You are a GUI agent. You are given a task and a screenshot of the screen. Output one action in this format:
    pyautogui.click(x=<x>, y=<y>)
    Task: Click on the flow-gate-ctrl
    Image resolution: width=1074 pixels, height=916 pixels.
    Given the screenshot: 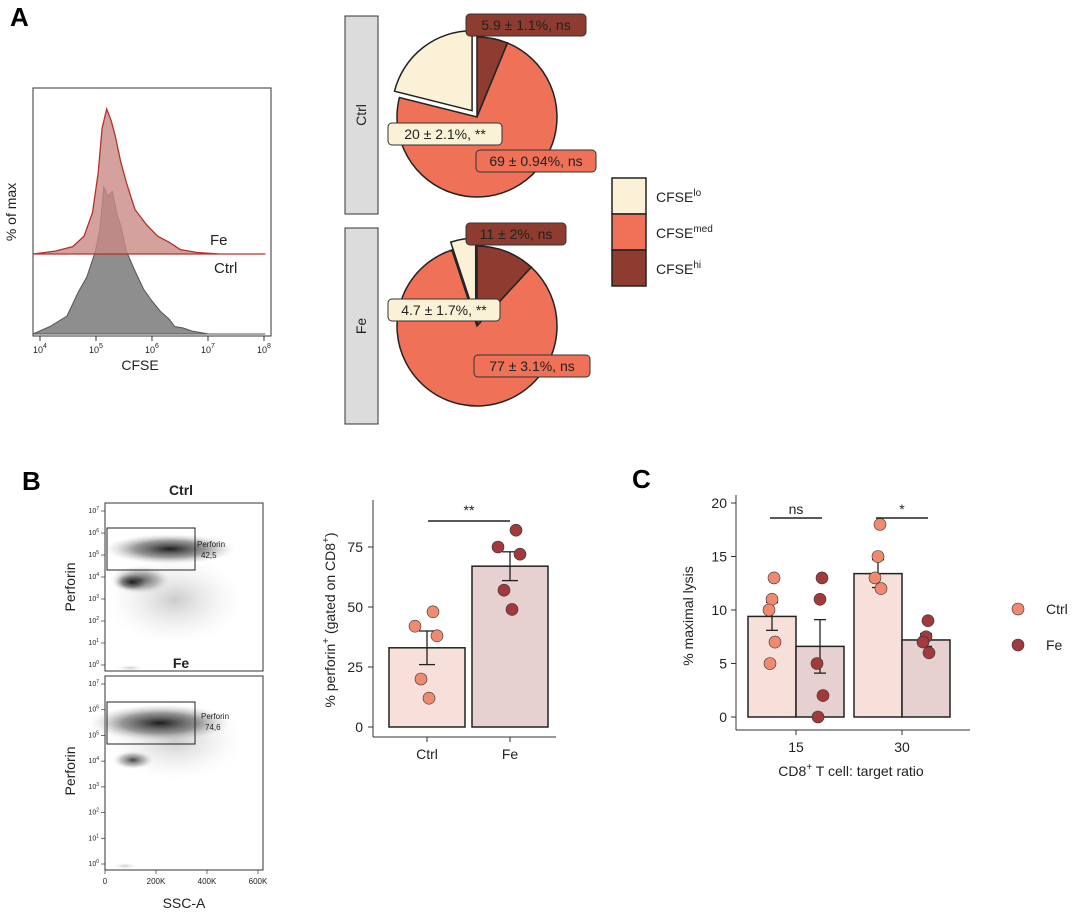 What is the action you would take?
    pyautogui.click(x=151, y=549)
    